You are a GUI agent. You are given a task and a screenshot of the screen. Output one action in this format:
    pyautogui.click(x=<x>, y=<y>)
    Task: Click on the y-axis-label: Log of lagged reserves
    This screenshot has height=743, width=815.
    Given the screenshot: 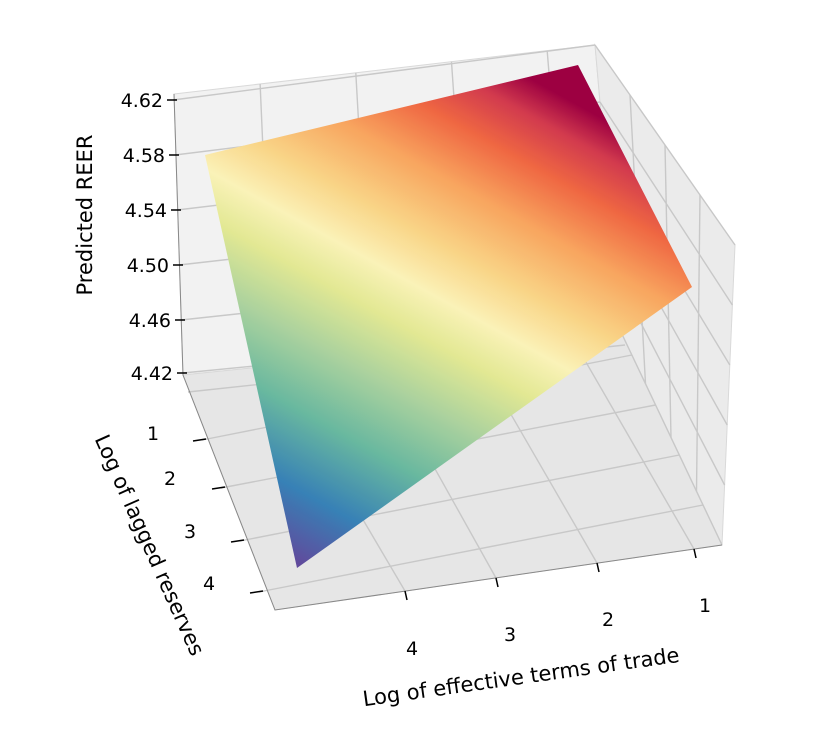 What is the action you would take?
    pyautogui.click(x=149, y=545)
    